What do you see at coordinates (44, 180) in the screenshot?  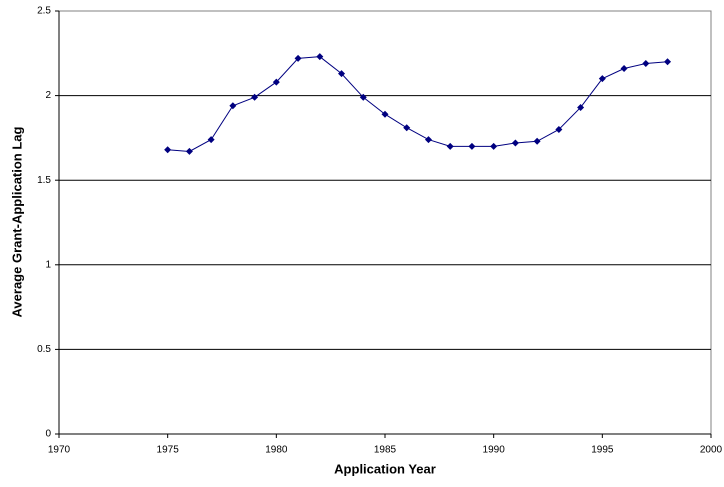 I see `y-tick-label: 1.5` at bounding box center [44, 180].